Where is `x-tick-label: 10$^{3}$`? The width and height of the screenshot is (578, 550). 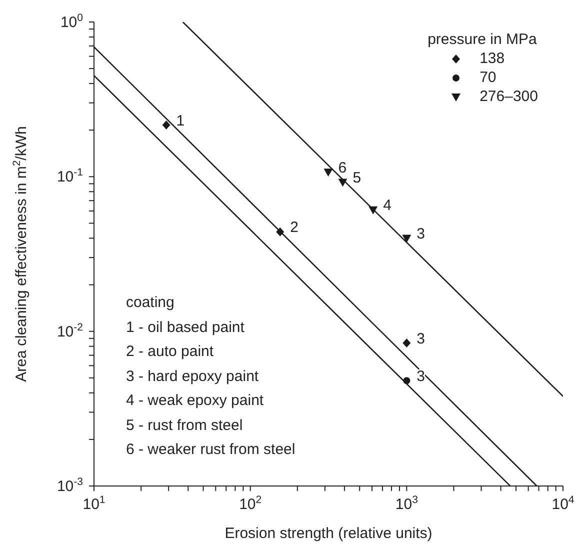
x-tick-label: 10$^{3}$ is located at coordinates (406, 503).